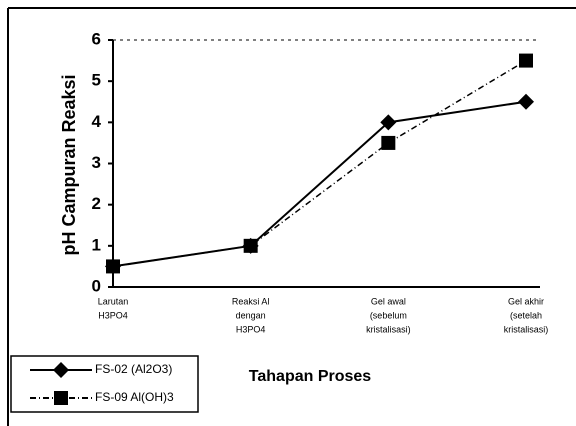 The image size is (576, 426). What do you see at coordinates (69, 164) in the screenshot?
I see `y-axis-label: pH Campuran Reaksi` at bounding box center [69, 164].